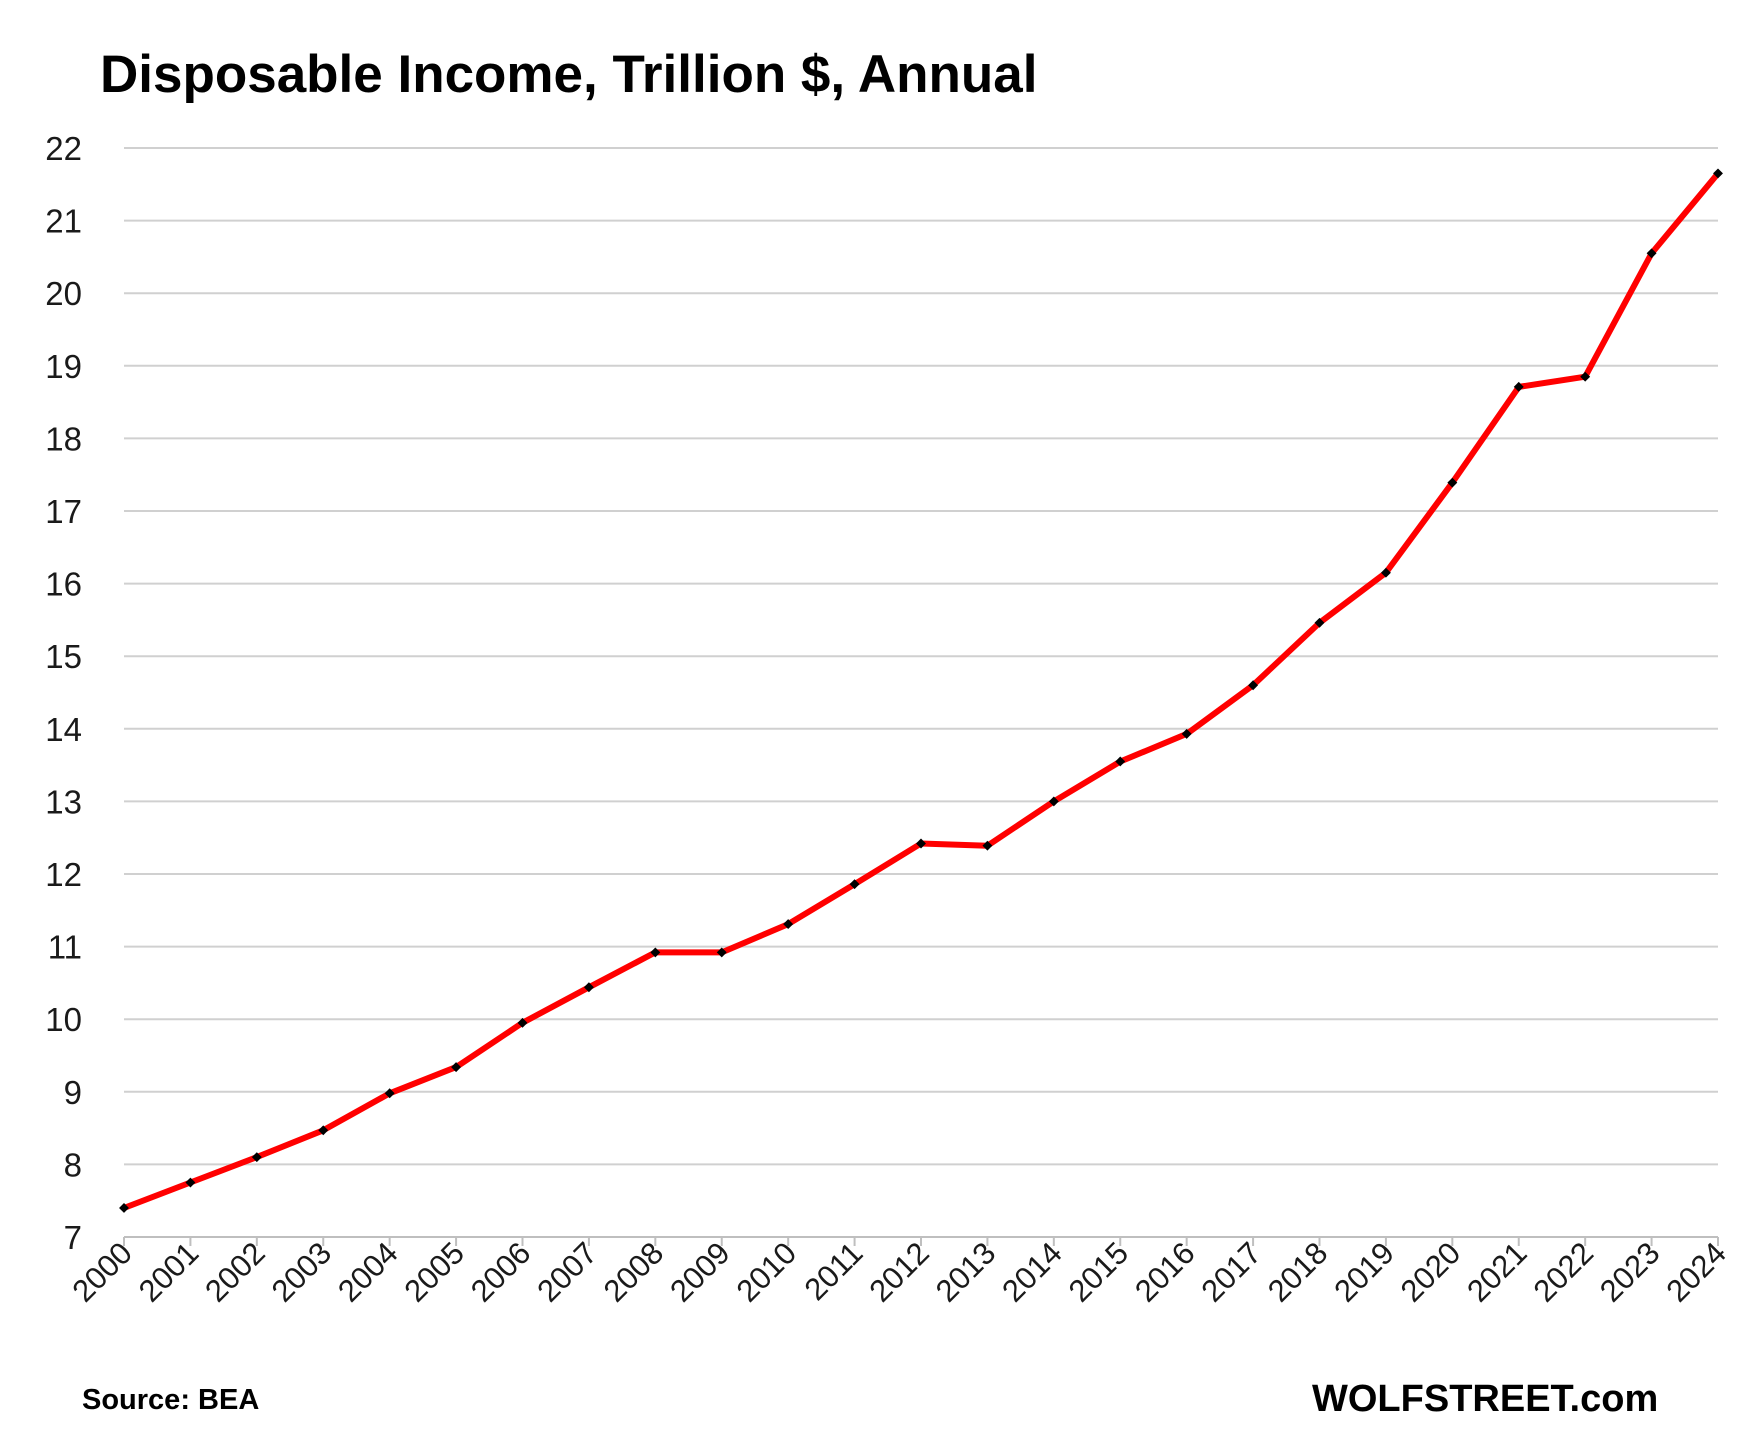 The width and height of the screenshot is (1757, 1448). Describe the element at coordinates (921, 843) in the screenshot. I see `data-point-2012` at that location.